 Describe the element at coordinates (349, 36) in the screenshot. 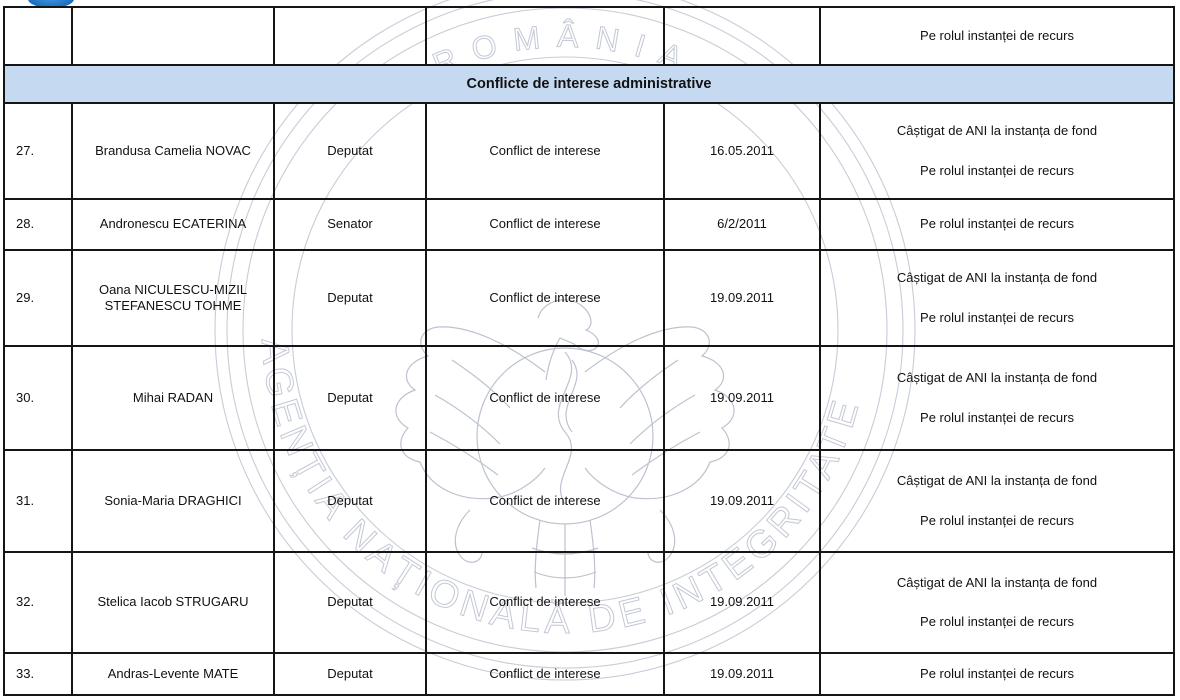

I see `cell-position` at that location.